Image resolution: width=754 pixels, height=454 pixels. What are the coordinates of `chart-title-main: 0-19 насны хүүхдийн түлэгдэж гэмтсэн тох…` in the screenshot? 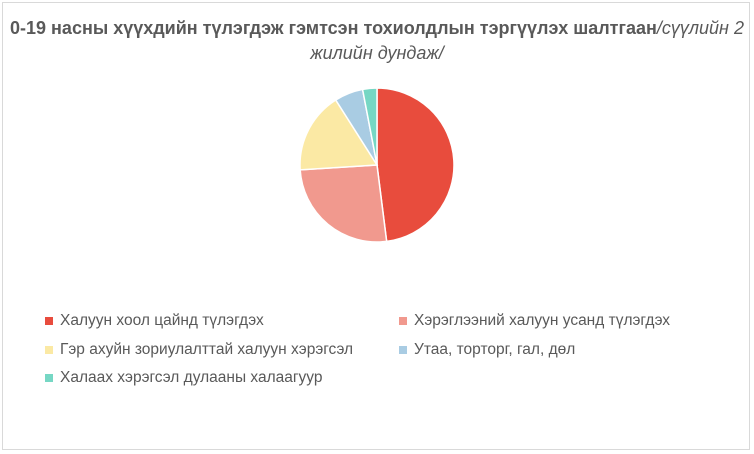 It's located at (333, 28).